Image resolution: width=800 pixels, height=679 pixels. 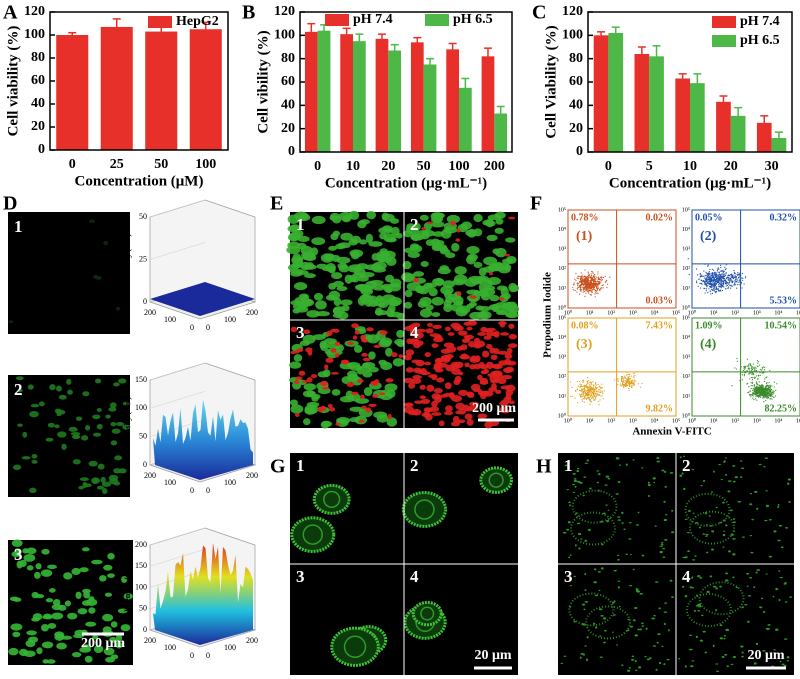 What do you see at coordinates (252, 312) in the screenshot?
I see `xy-tick-label: 200` at bounding box center [252, 312].